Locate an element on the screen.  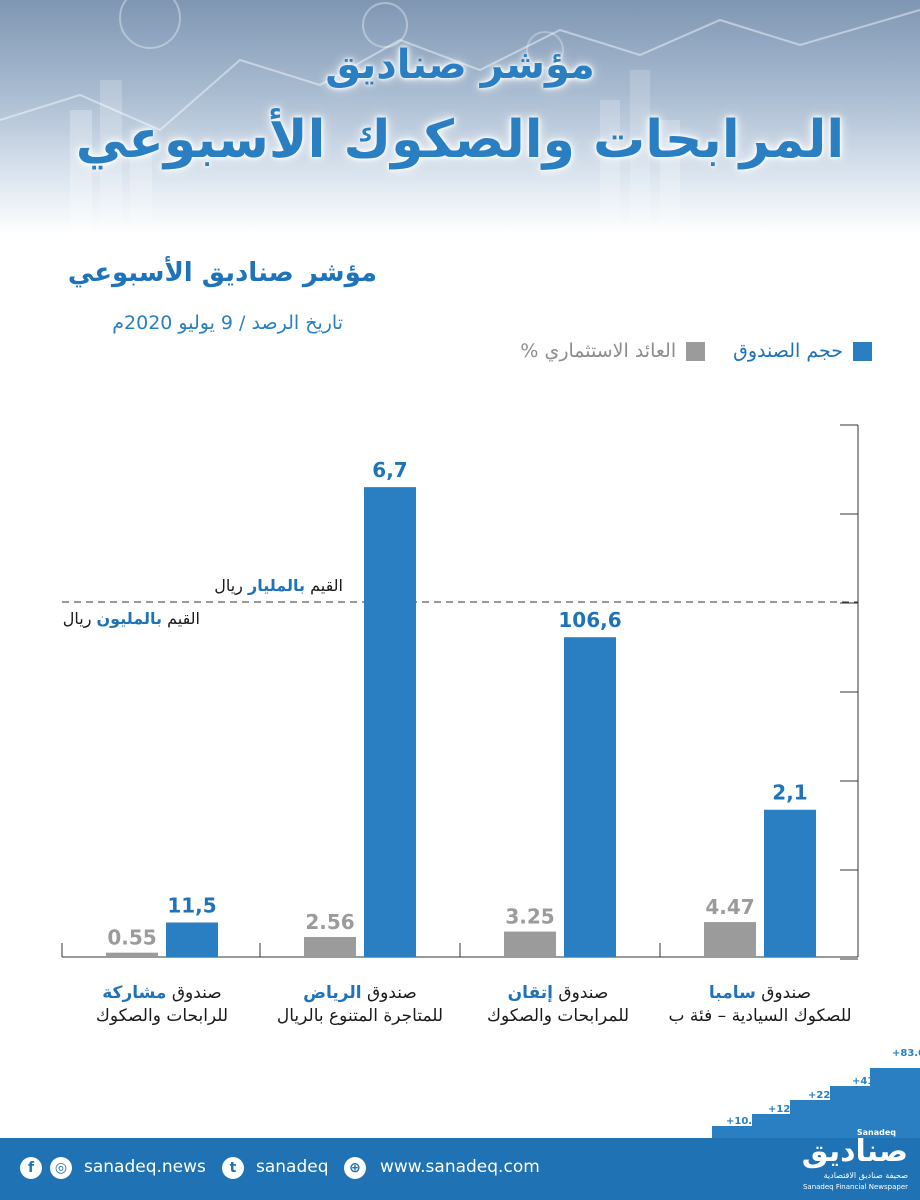
stair-label: +41.9 is located at coordinates (868, 1081).